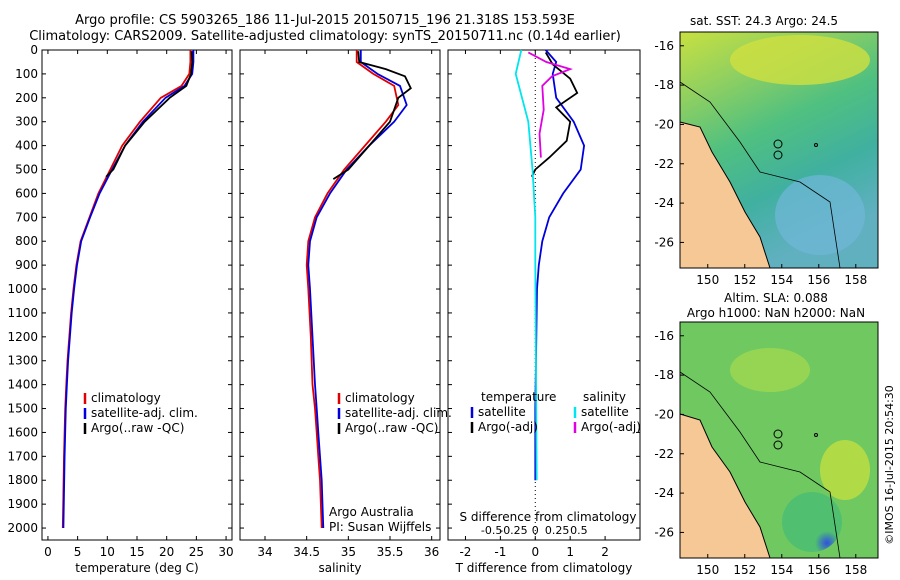 The height and width of the screenshot is (580, 900). Describe the element at coordinates (380, 398) in the screenshot. I see `legend-climatology-label: climatology` at that location.